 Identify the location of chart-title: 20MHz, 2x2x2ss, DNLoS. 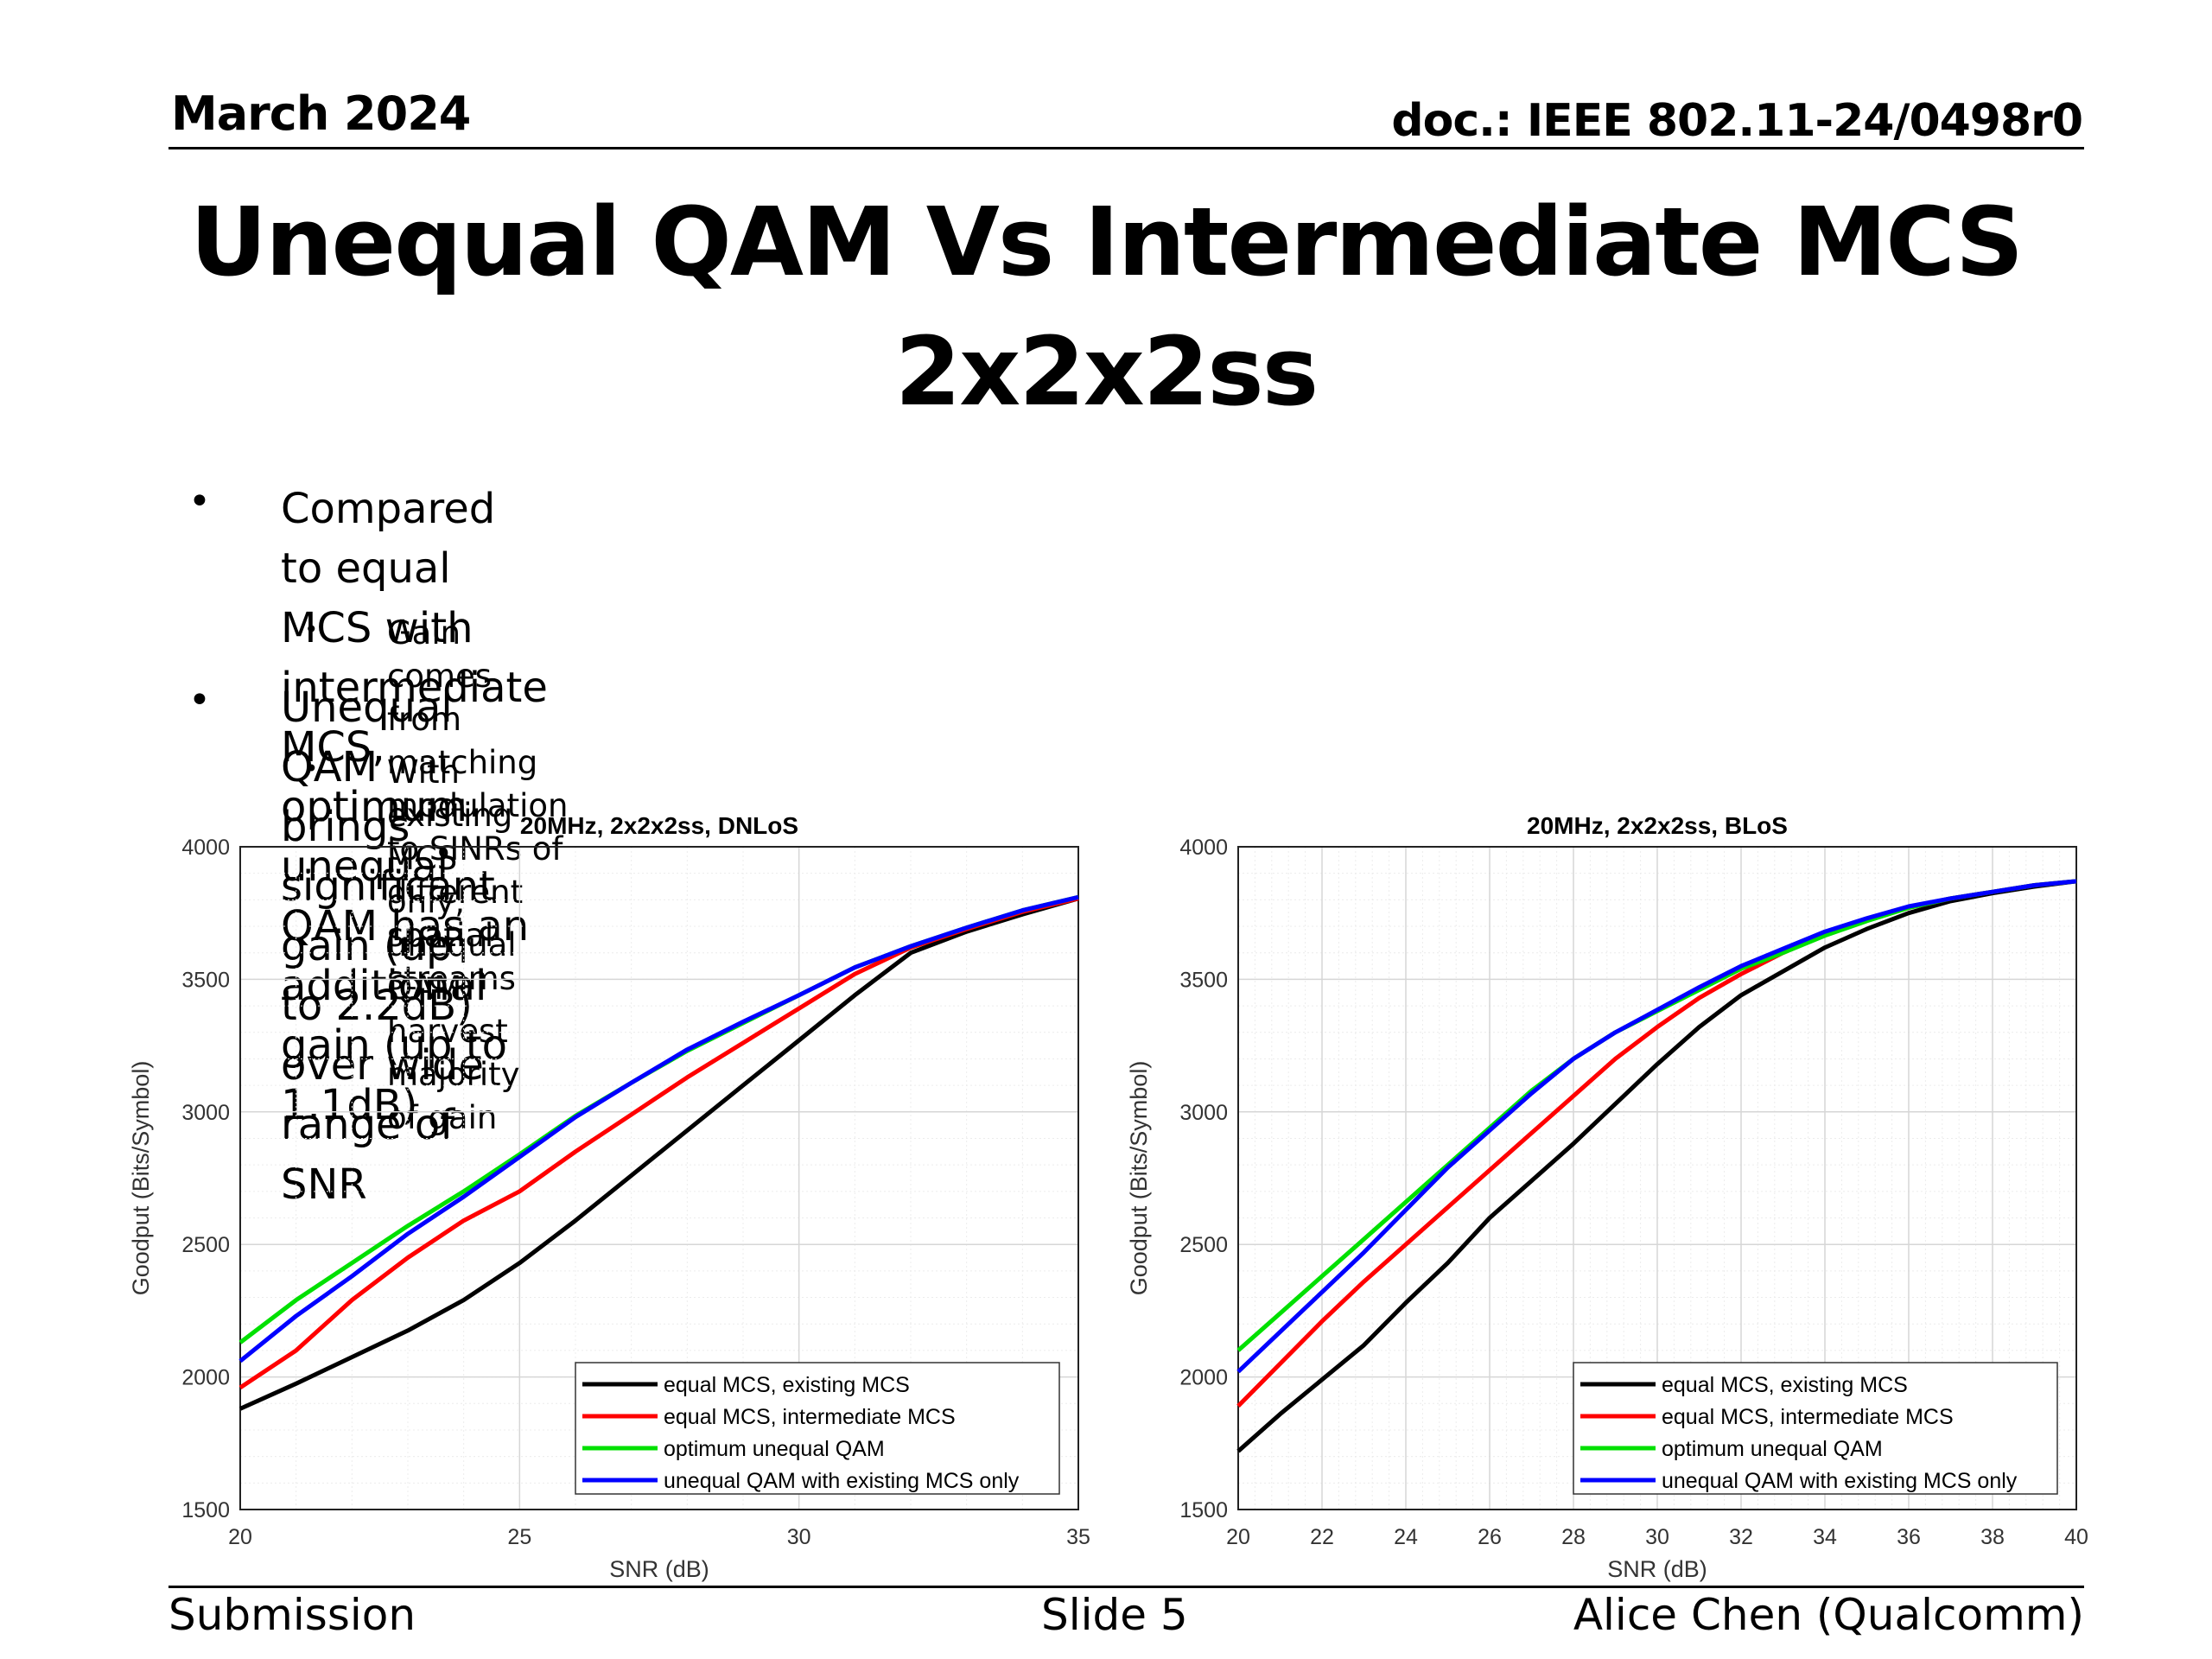
(659, 825).